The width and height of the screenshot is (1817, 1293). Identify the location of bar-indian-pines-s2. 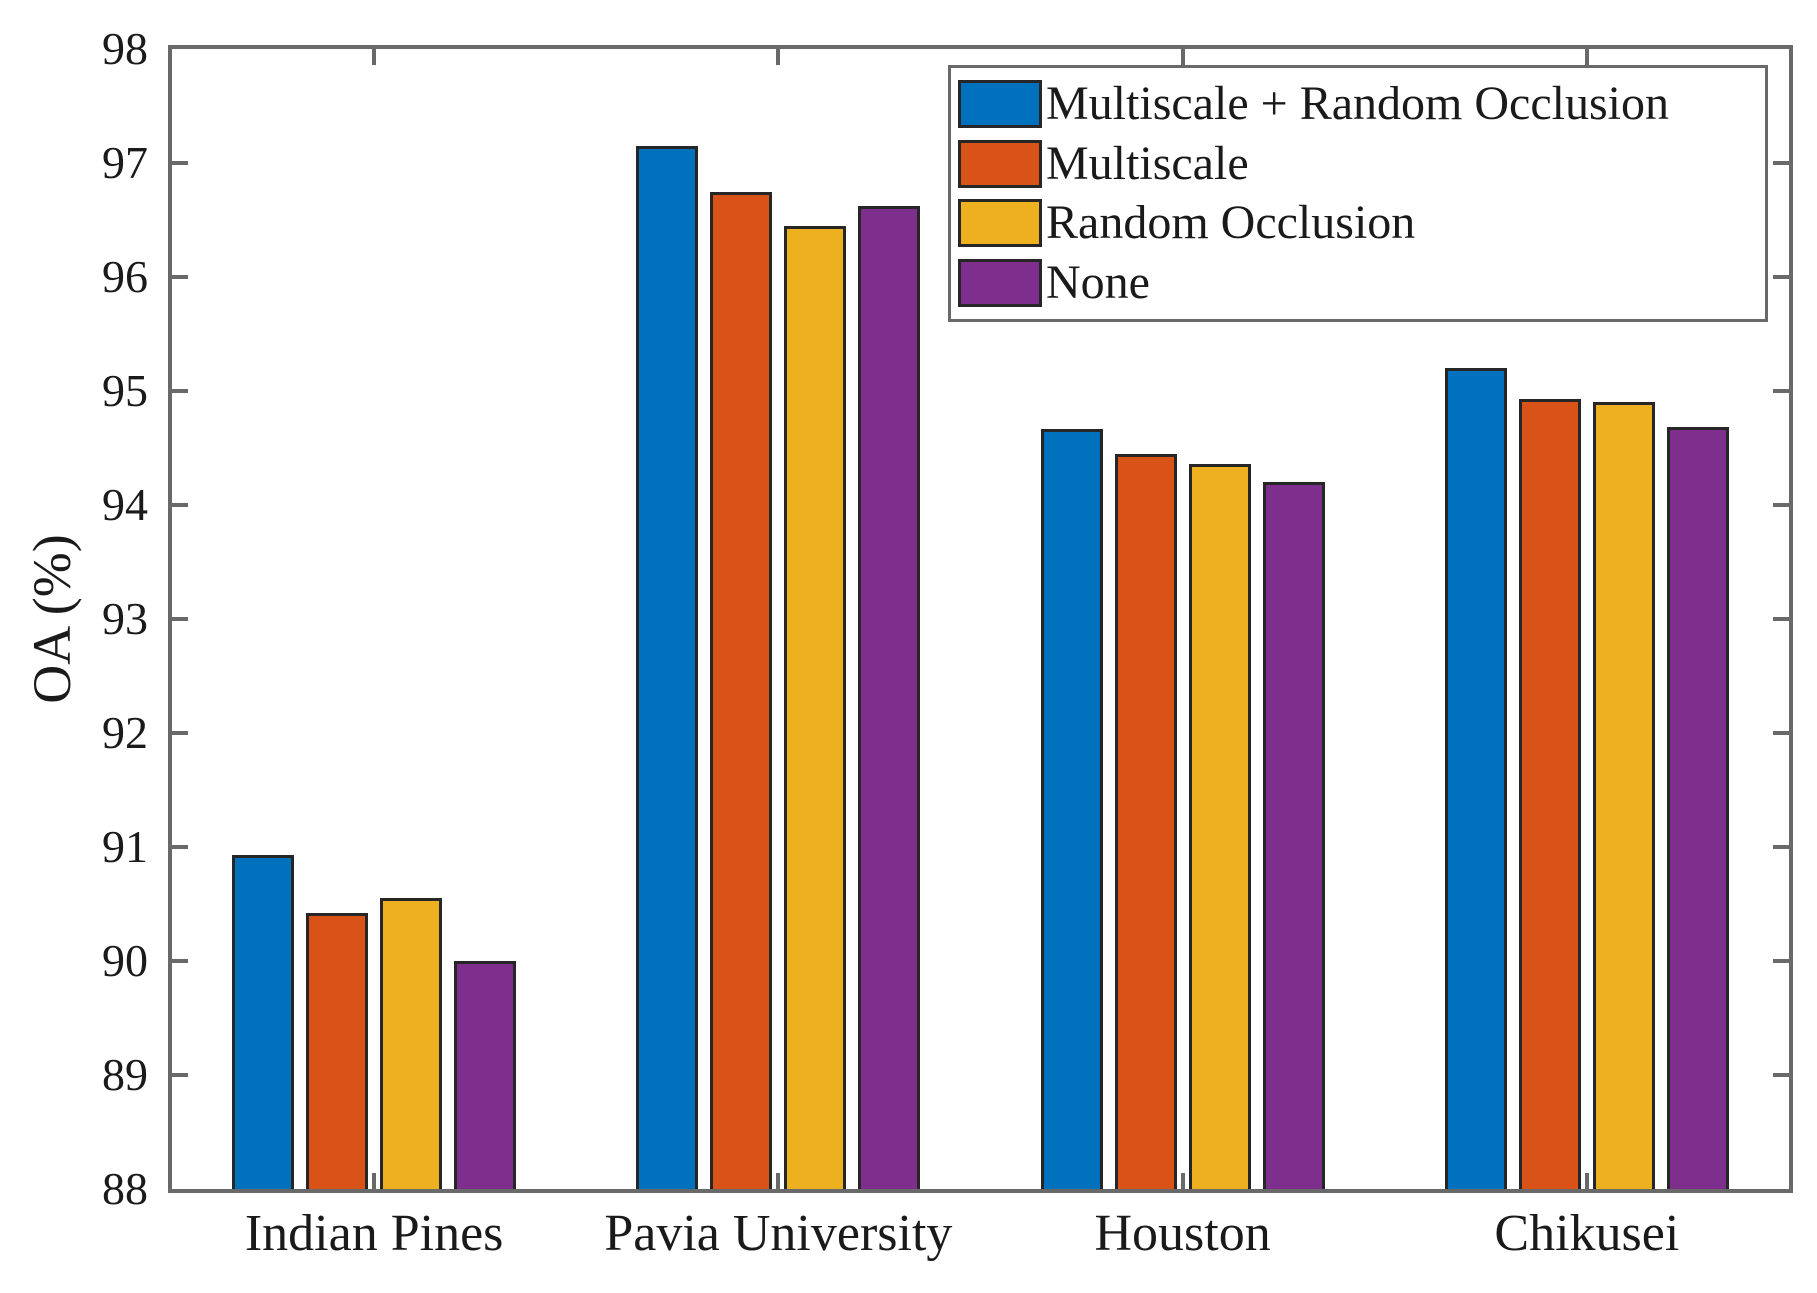
(411, 1043).